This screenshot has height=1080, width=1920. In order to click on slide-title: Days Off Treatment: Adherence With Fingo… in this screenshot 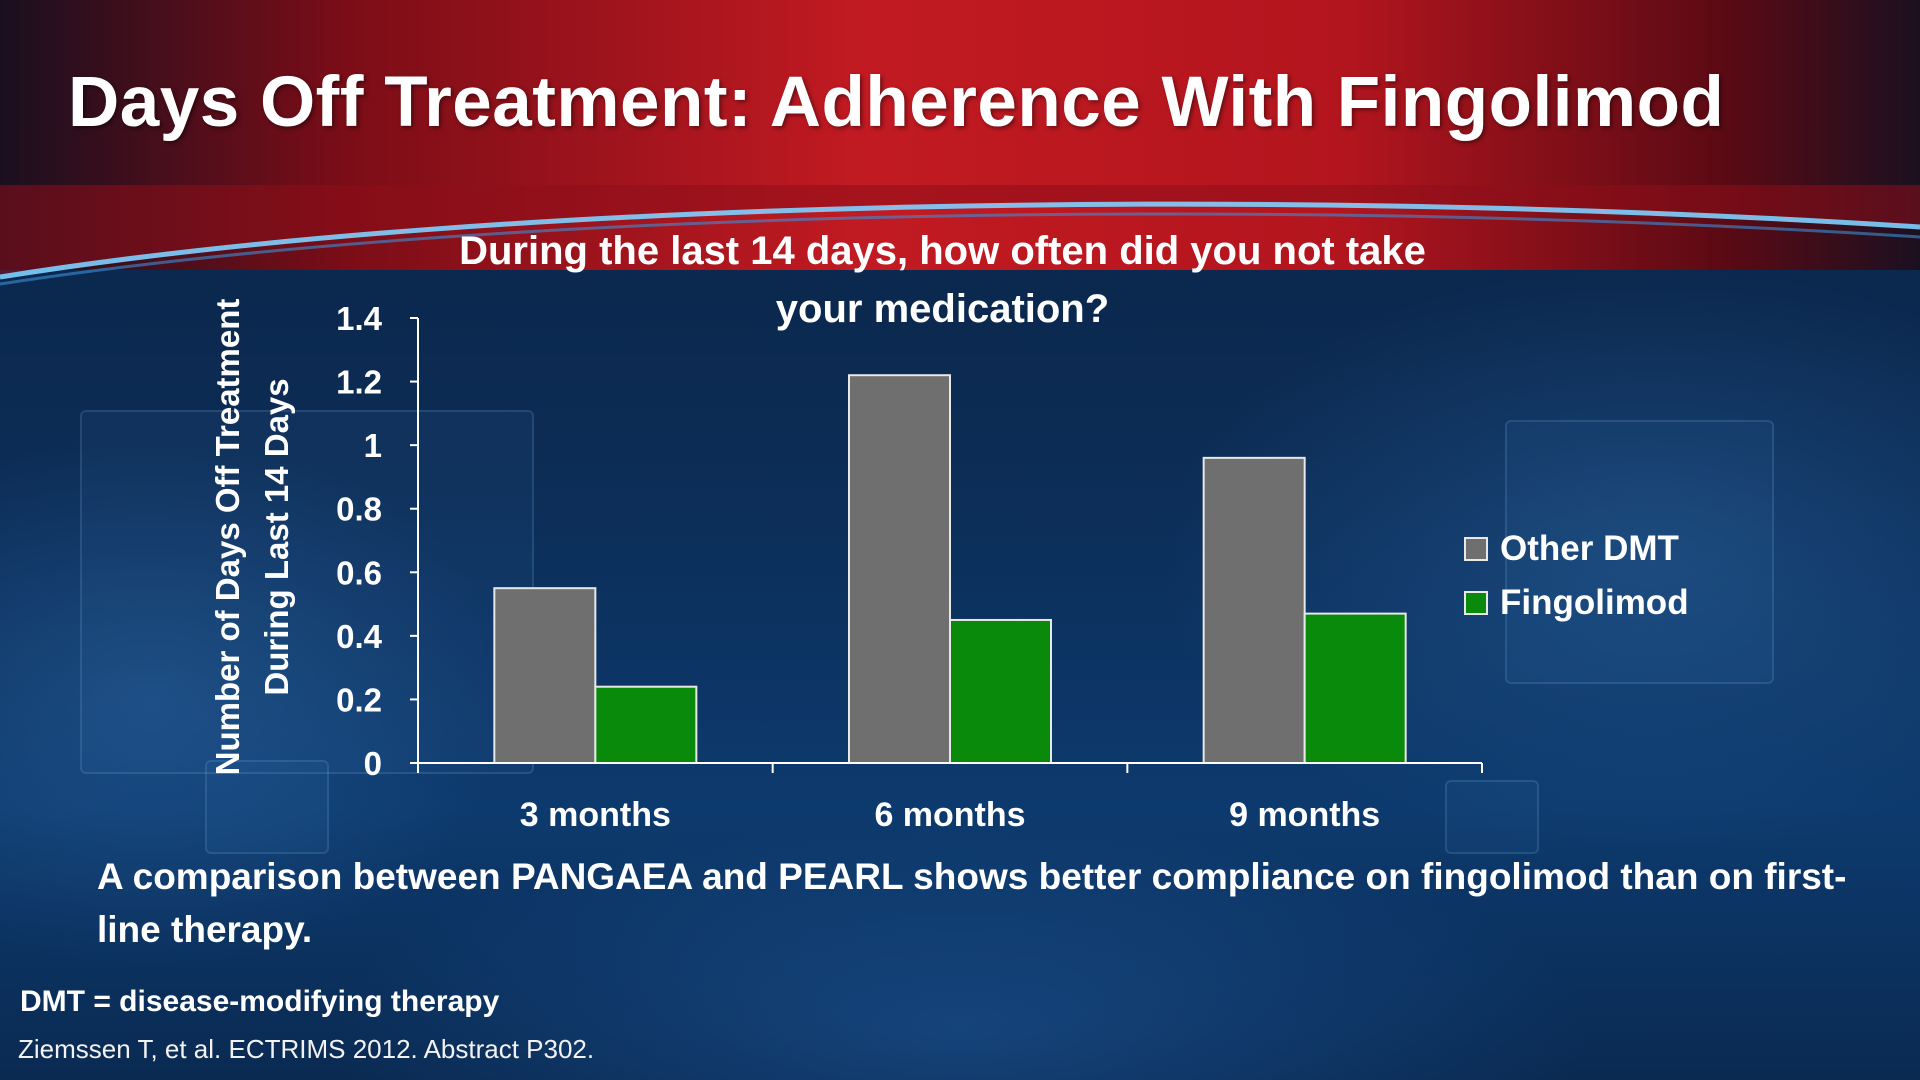, I will do `click(896, 102)`.